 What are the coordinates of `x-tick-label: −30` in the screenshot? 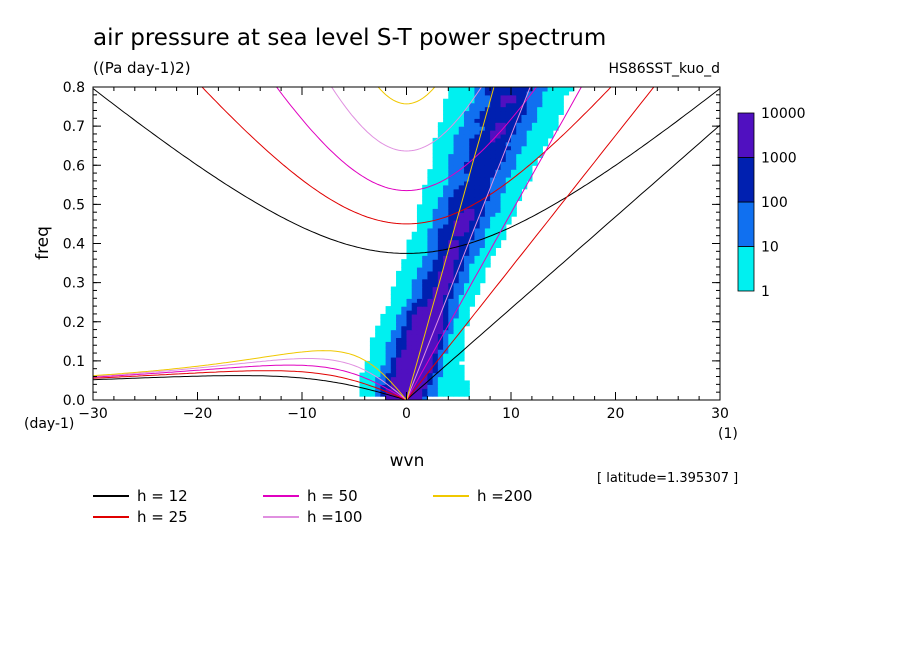 It's located at (93, 414).